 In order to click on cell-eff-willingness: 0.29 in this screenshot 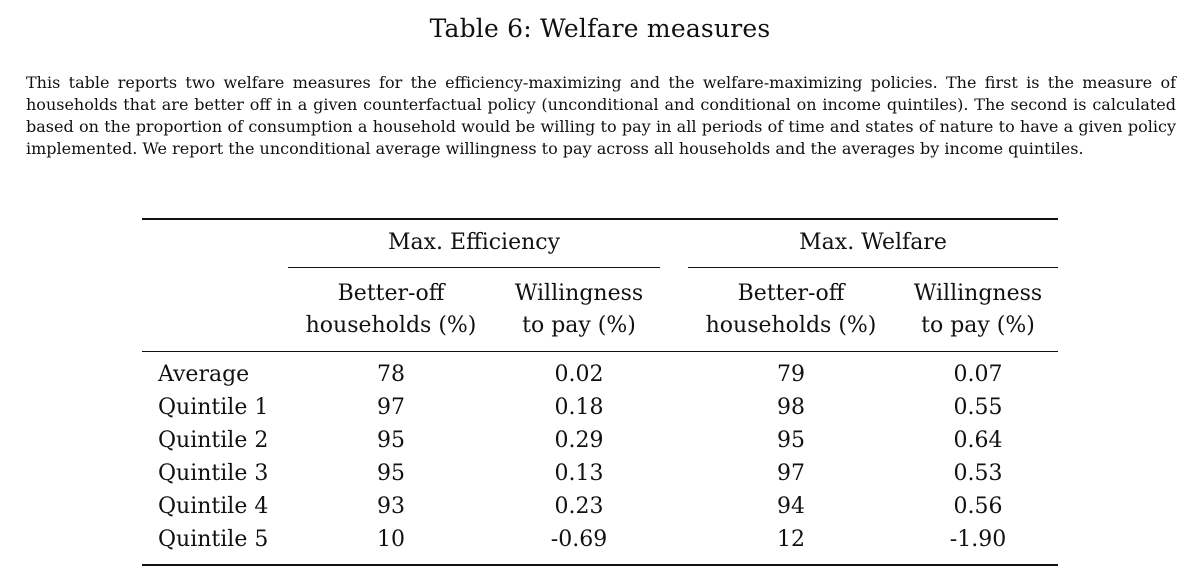, I will do `click(579, 440)`.